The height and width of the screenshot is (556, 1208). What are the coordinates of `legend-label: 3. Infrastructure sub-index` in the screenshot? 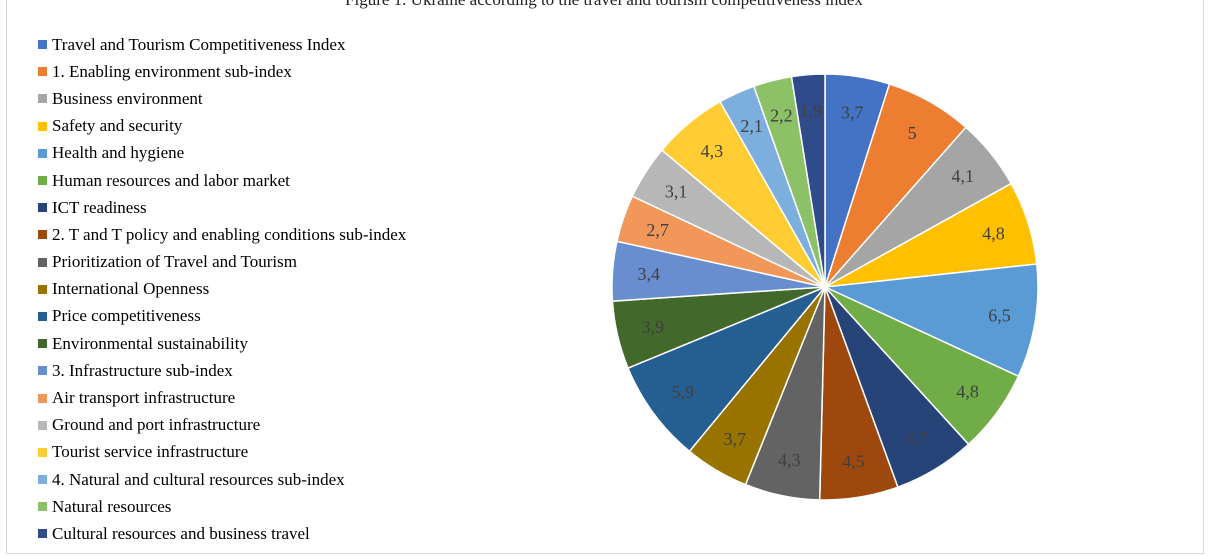 It's located at (142, 370).